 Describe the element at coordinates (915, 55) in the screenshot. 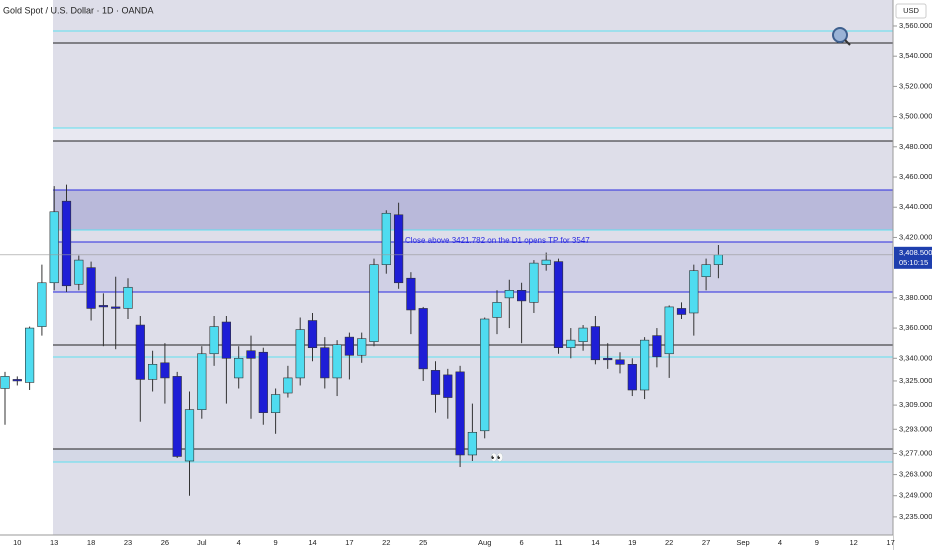

I see `y-tick-label: 3,540.000` at that location.